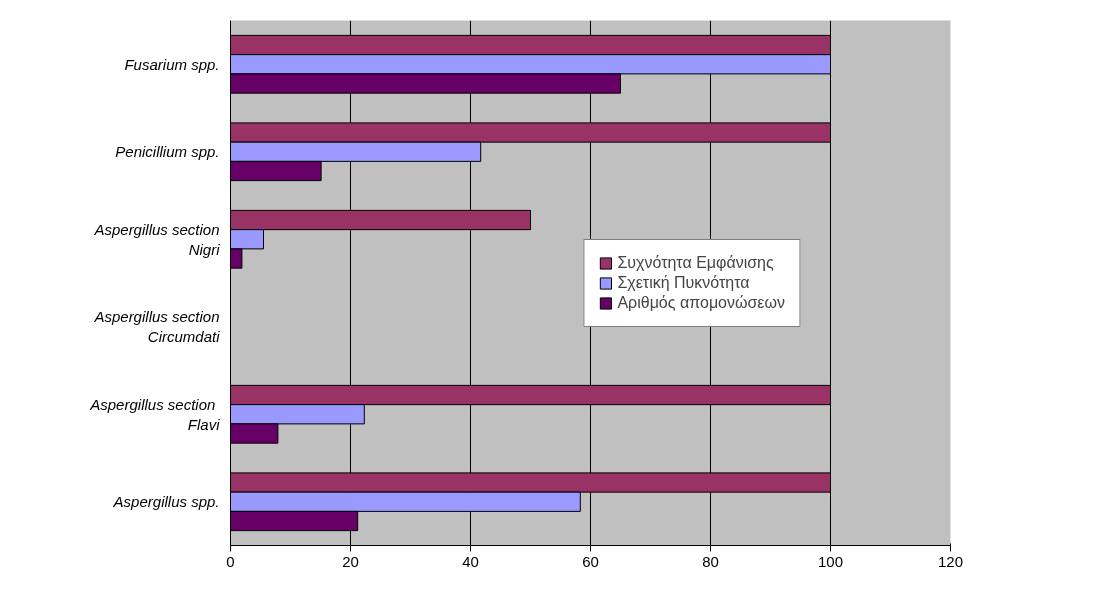  What do you see at coordinates (590, 561) in the screenshot?
I see `x-tick-label: 60` at bounding box center [590, 561].